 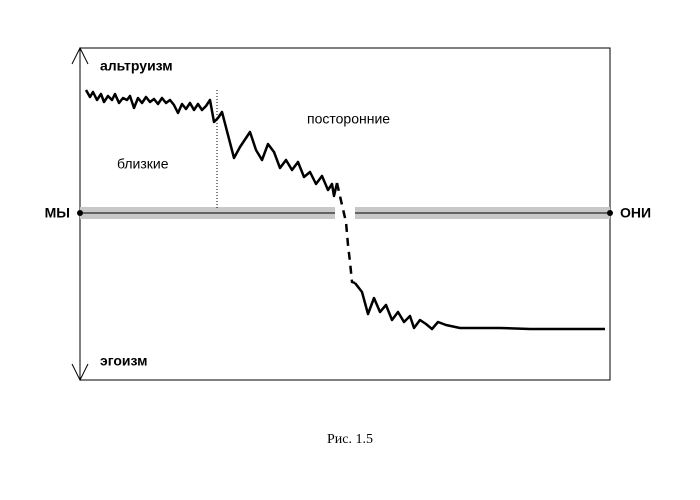 I want to click on top-label: альтруизм, so click(x=136, y=66).